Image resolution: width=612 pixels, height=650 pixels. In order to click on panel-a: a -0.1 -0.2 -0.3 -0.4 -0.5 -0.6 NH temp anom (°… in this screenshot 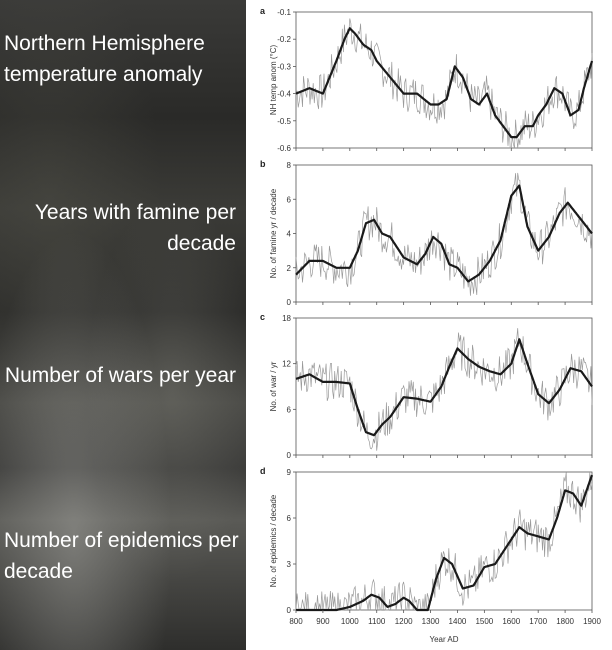, I will do `click(427, 79)`.